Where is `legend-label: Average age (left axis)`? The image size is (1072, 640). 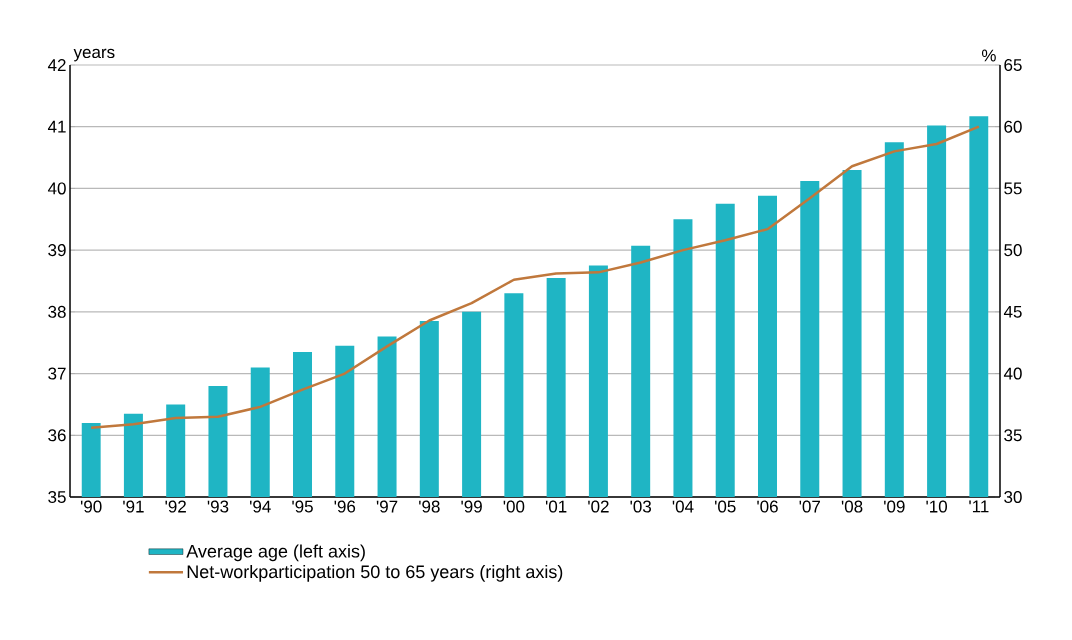
legend-label: Average age (left axis) is located at coordinates (275, 553).